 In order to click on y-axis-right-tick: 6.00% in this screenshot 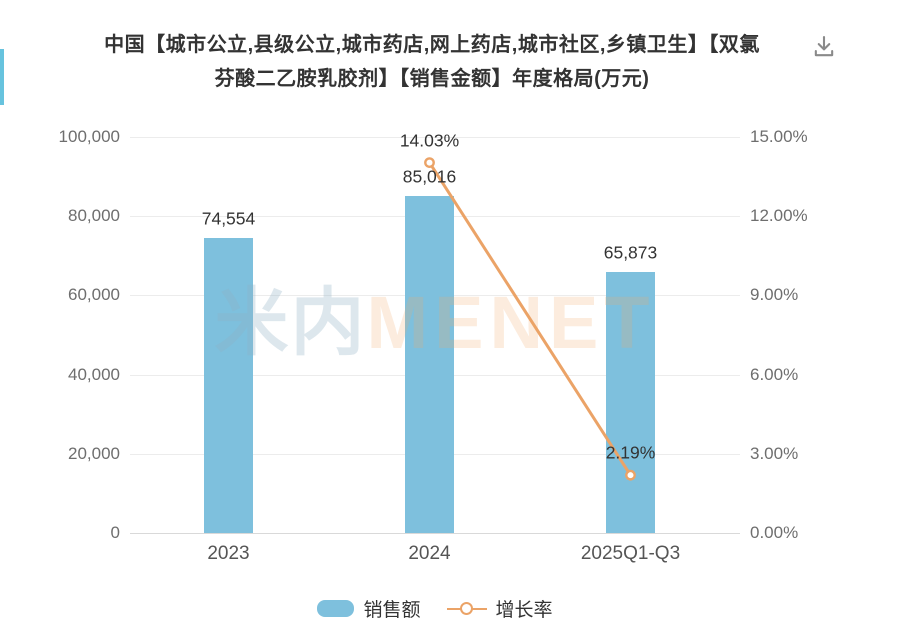, I will do `click(774, 374)`.